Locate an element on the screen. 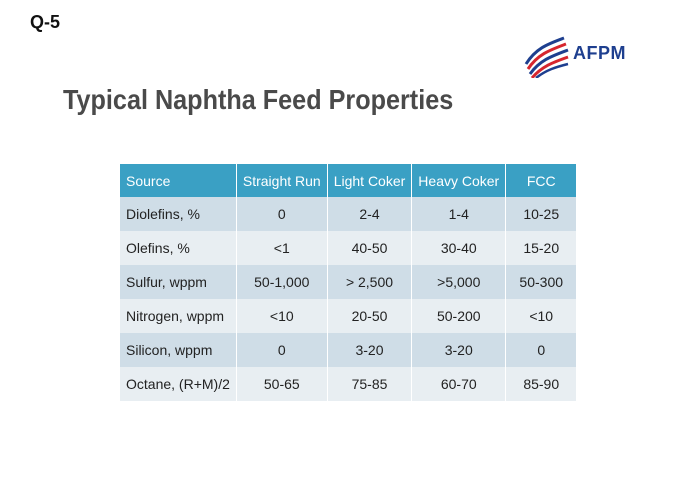 The height and width of the screenshot is (484, 675). table-cell: 50-1,000 is located at coordinates (282, 282).